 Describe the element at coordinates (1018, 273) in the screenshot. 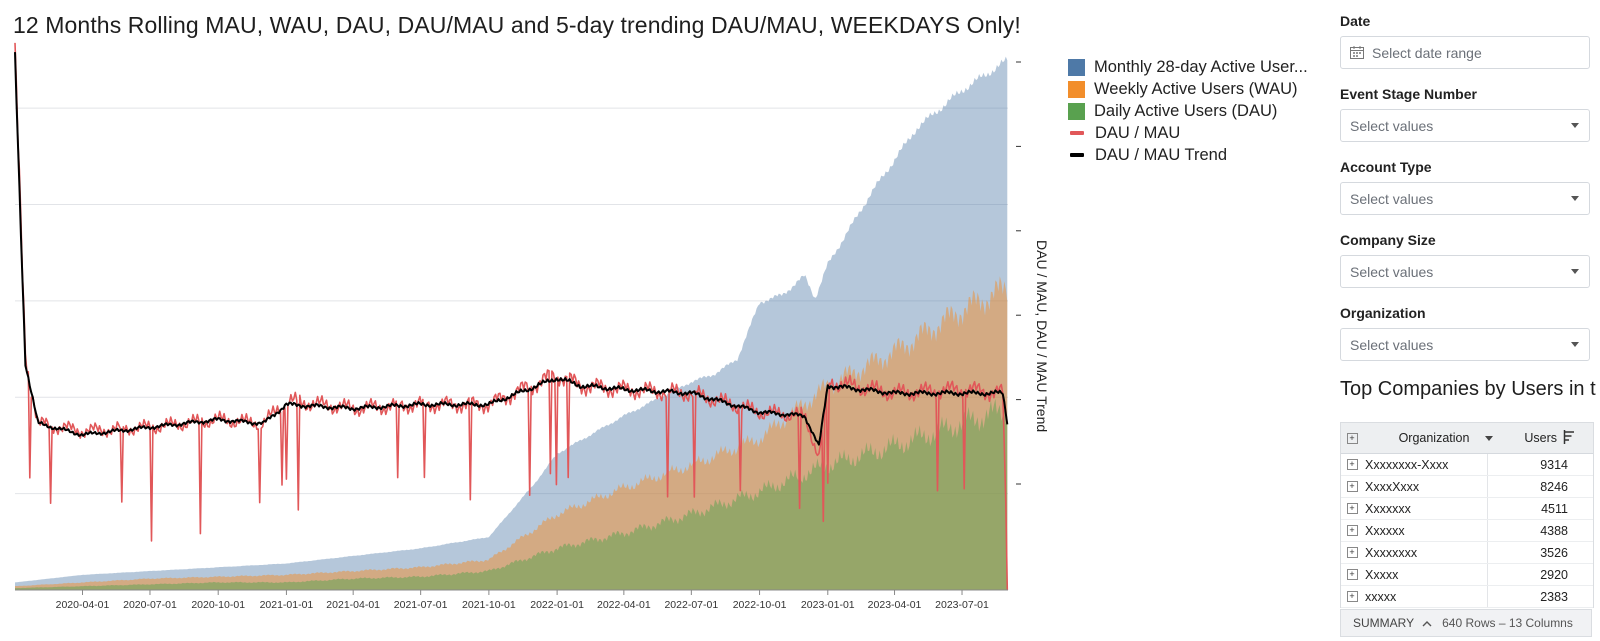

I see `right-y-axis` at that location.